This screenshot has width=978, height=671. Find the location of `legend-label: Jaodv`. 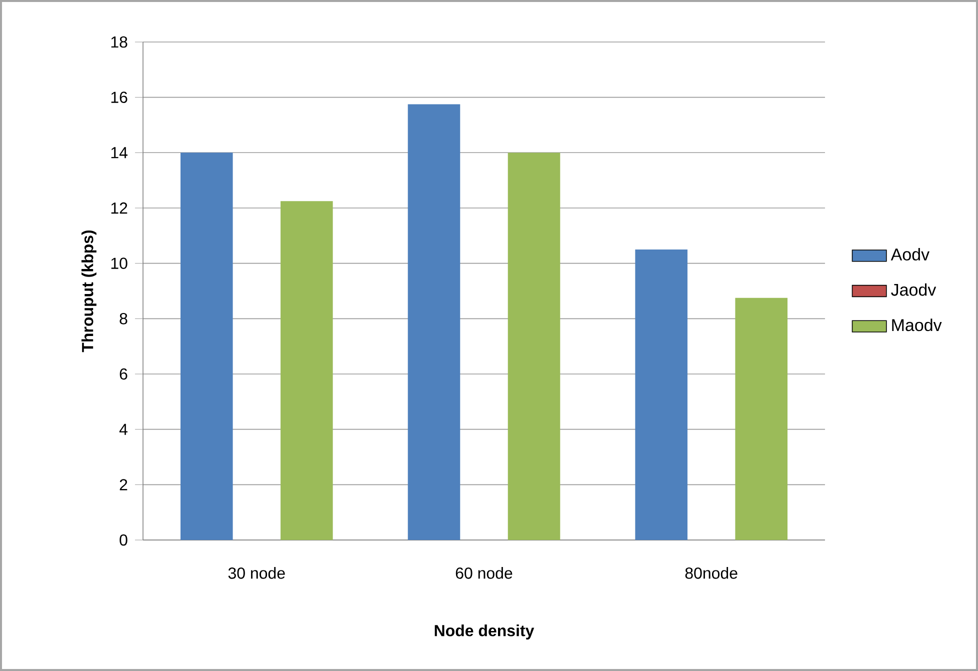

legend-label: Jaodv is located at coordinates (913, 289).